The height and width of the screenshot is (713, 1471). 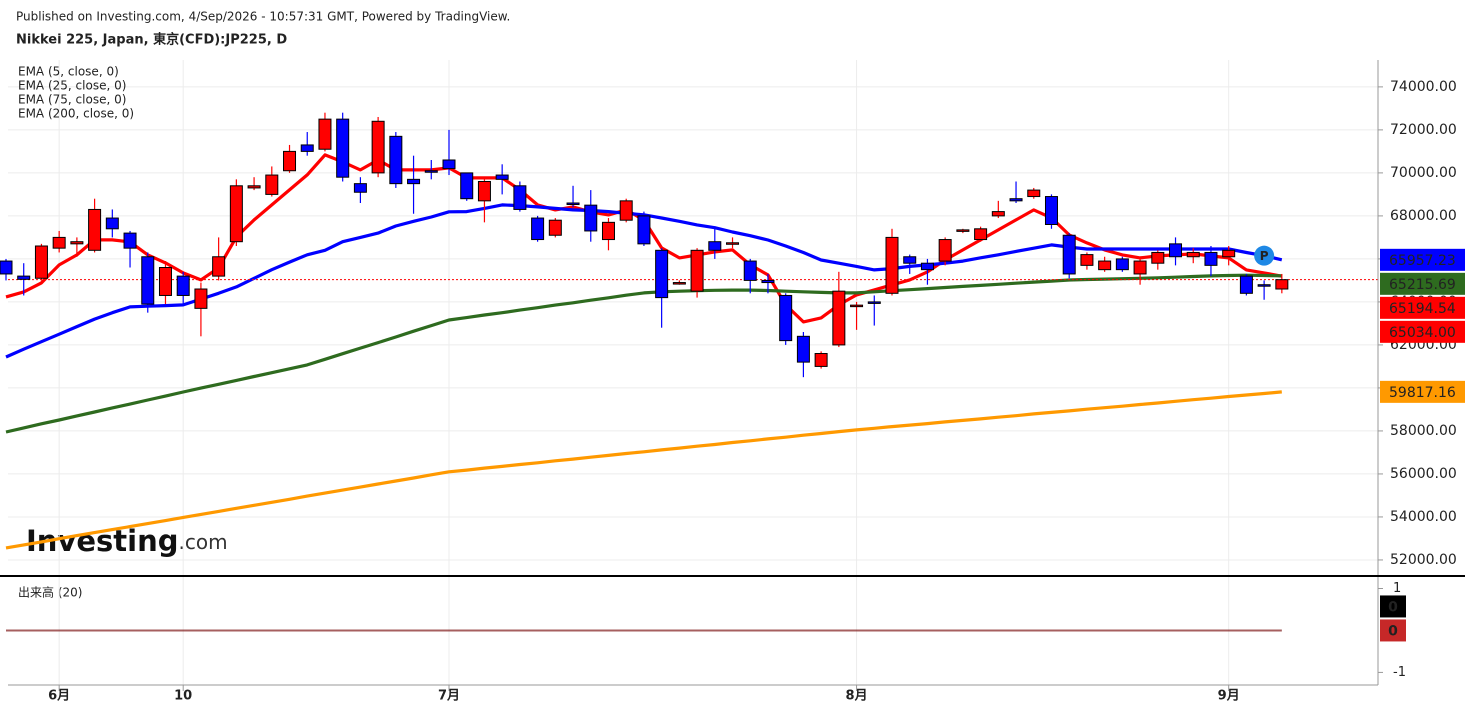 I want to click on y-tick-label: -1, so click(x=1399, y=672).